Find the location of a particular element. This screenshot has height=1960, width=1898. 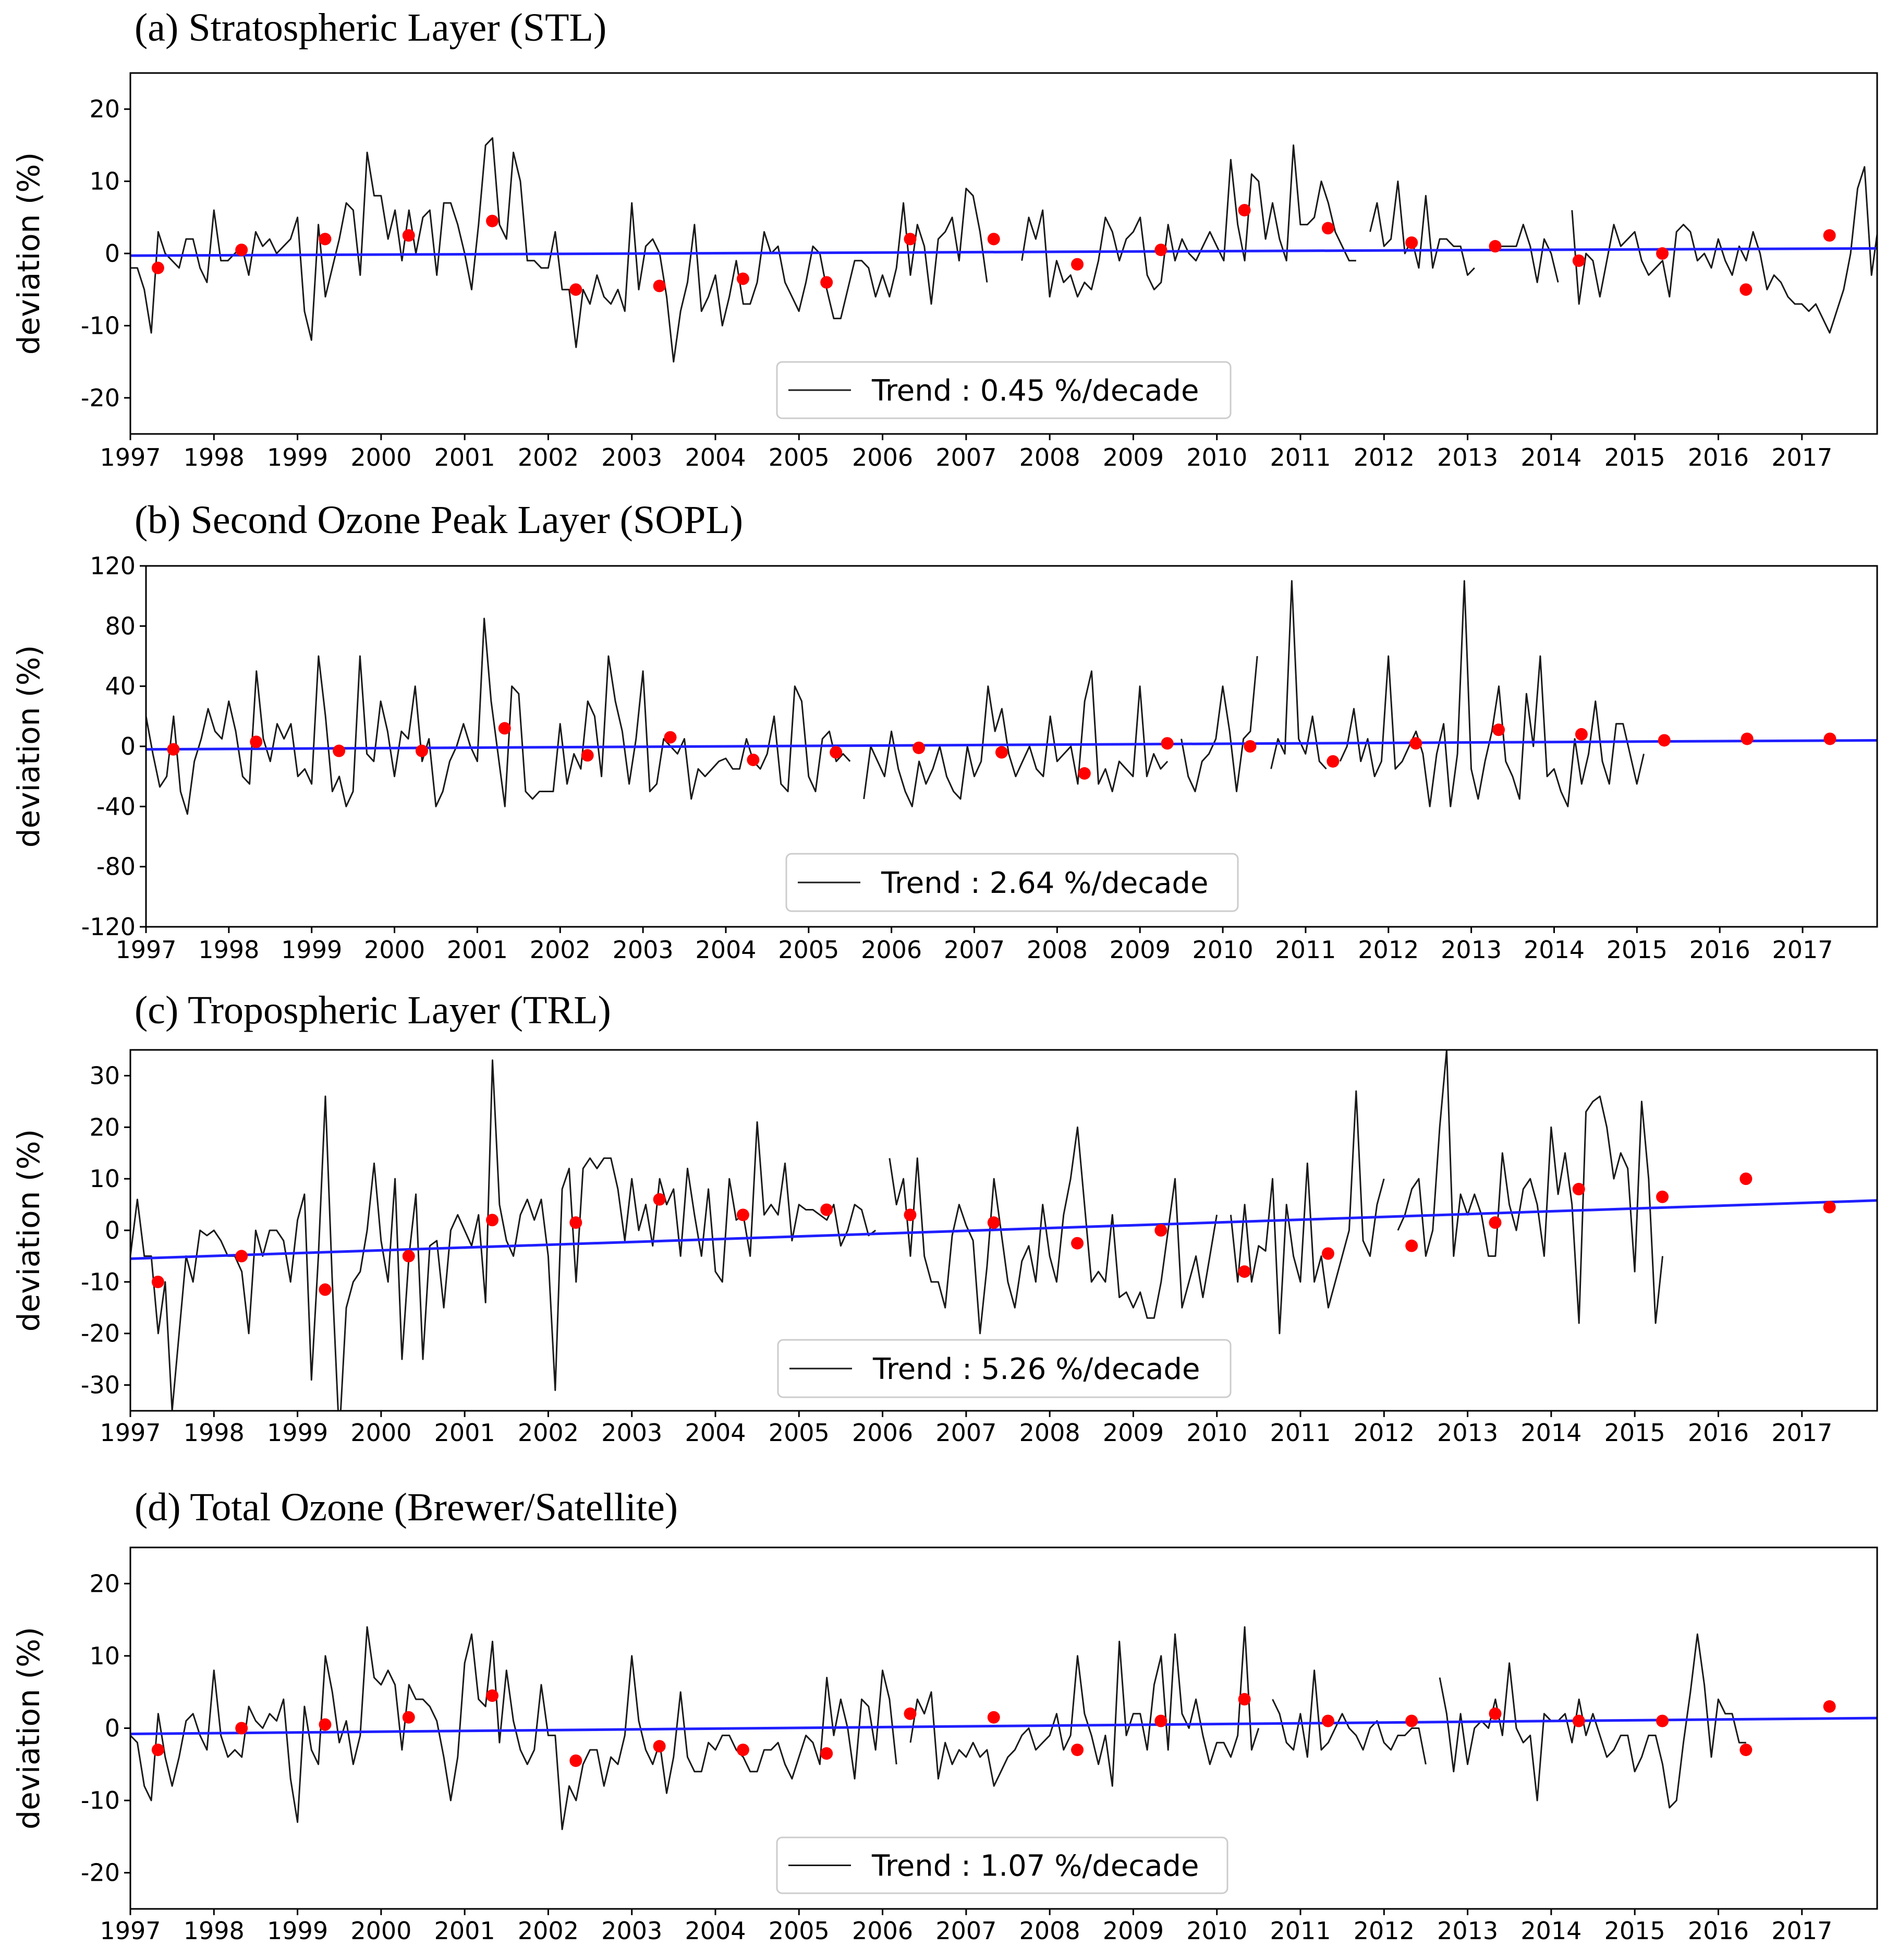

y-tick-label: -10 is located at coordinates (100, 1800).